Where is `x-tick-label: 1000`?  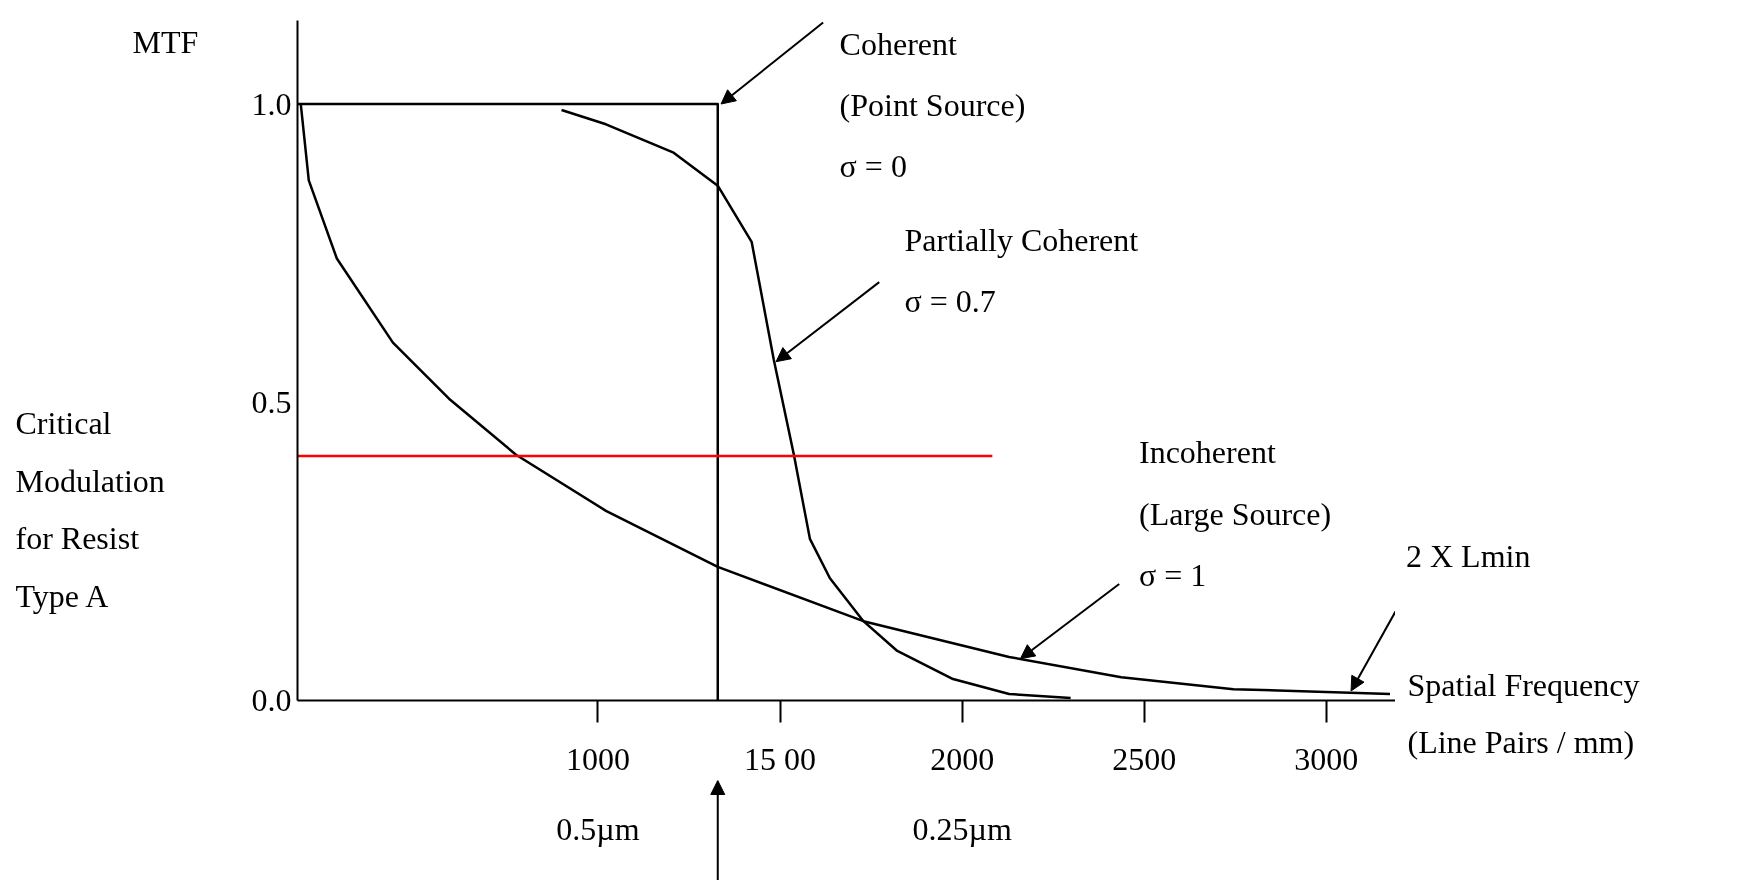
x-tick-label: 1000 is located at coordinates (597, 758).